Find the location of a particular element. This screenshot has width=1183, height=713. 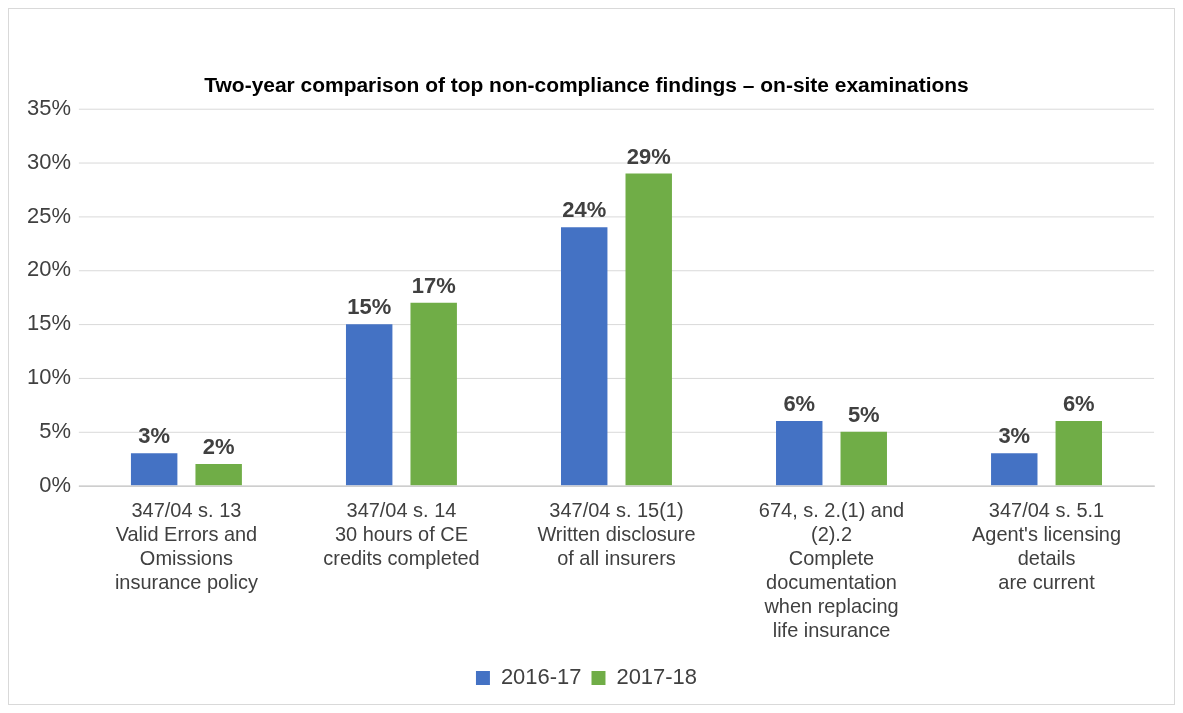

y-tick-label: 20% is located at coordinates (48, 269).